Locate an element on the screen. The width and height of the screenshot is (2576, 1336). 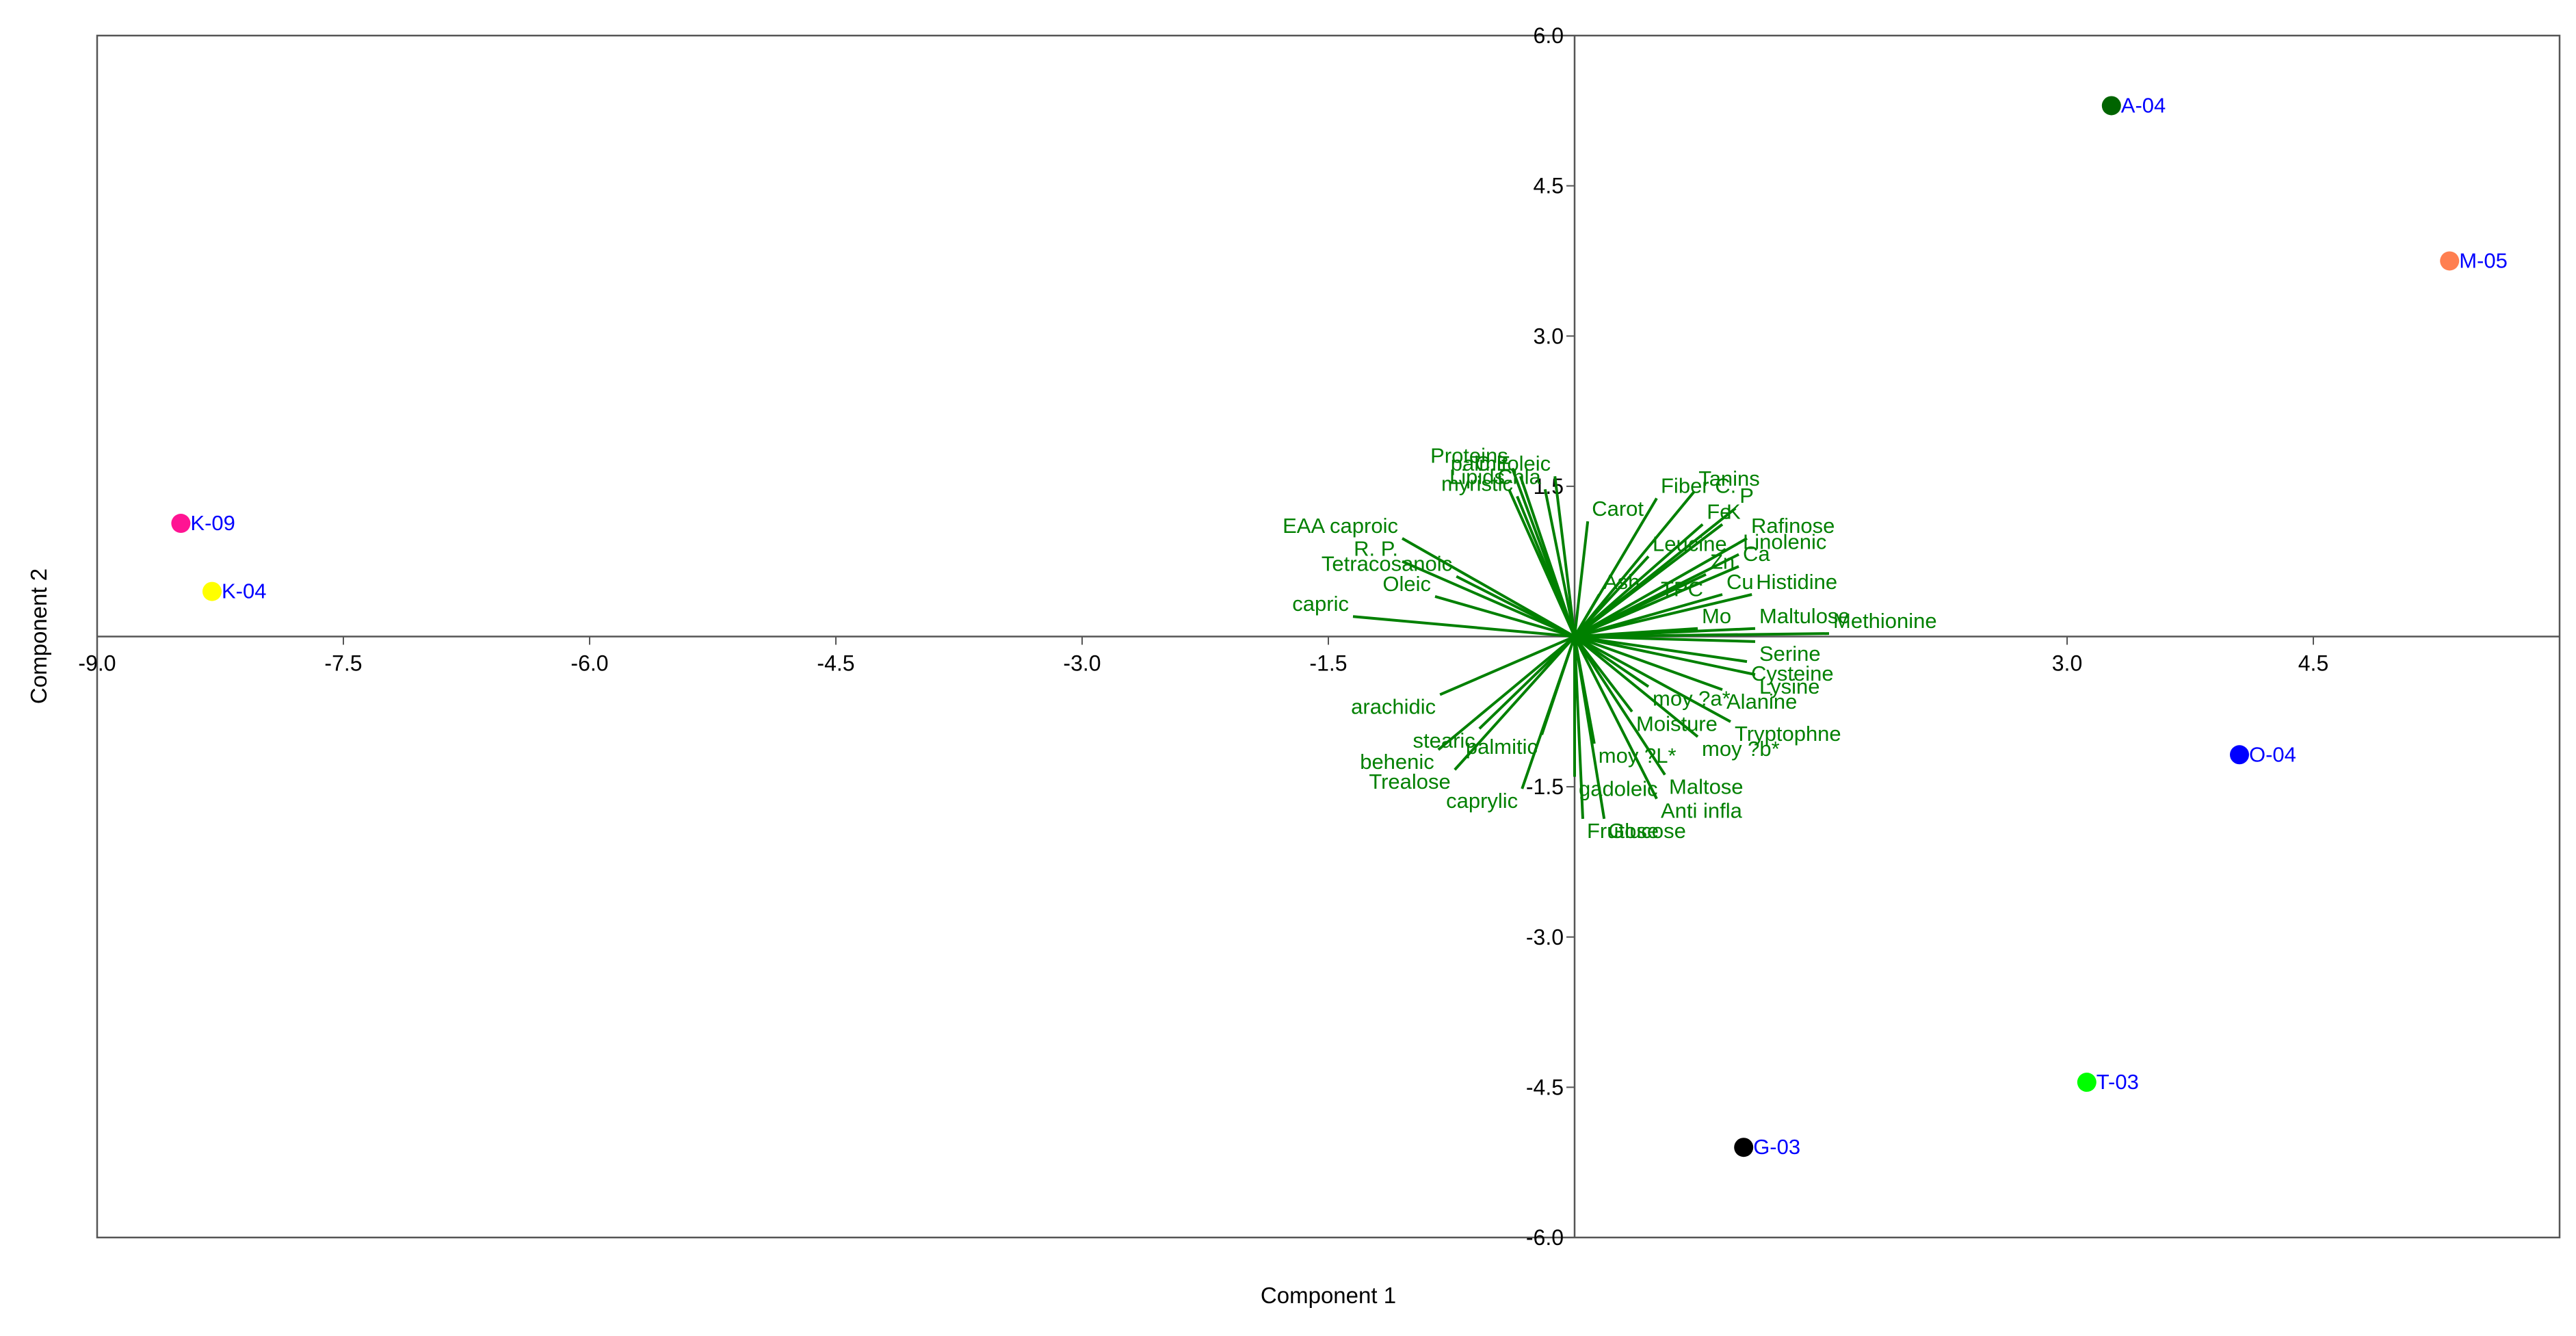
y-tick-label: -3.0 is located at coordinates (1545, 937).